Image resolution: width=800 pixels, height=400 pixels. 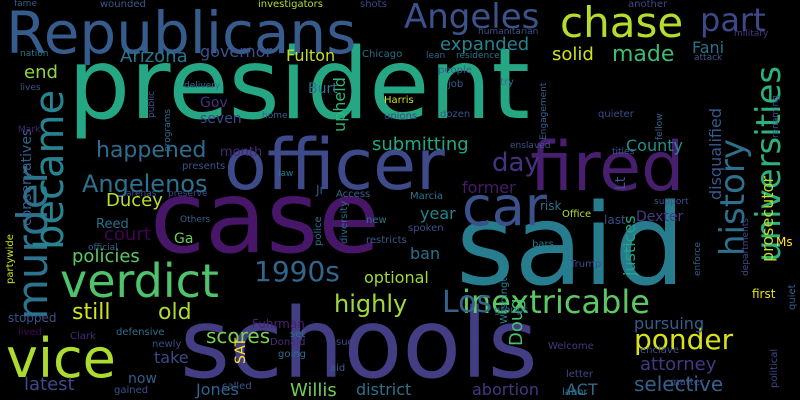 I want to click on word-optional: optional, so click(x=396, y=277).